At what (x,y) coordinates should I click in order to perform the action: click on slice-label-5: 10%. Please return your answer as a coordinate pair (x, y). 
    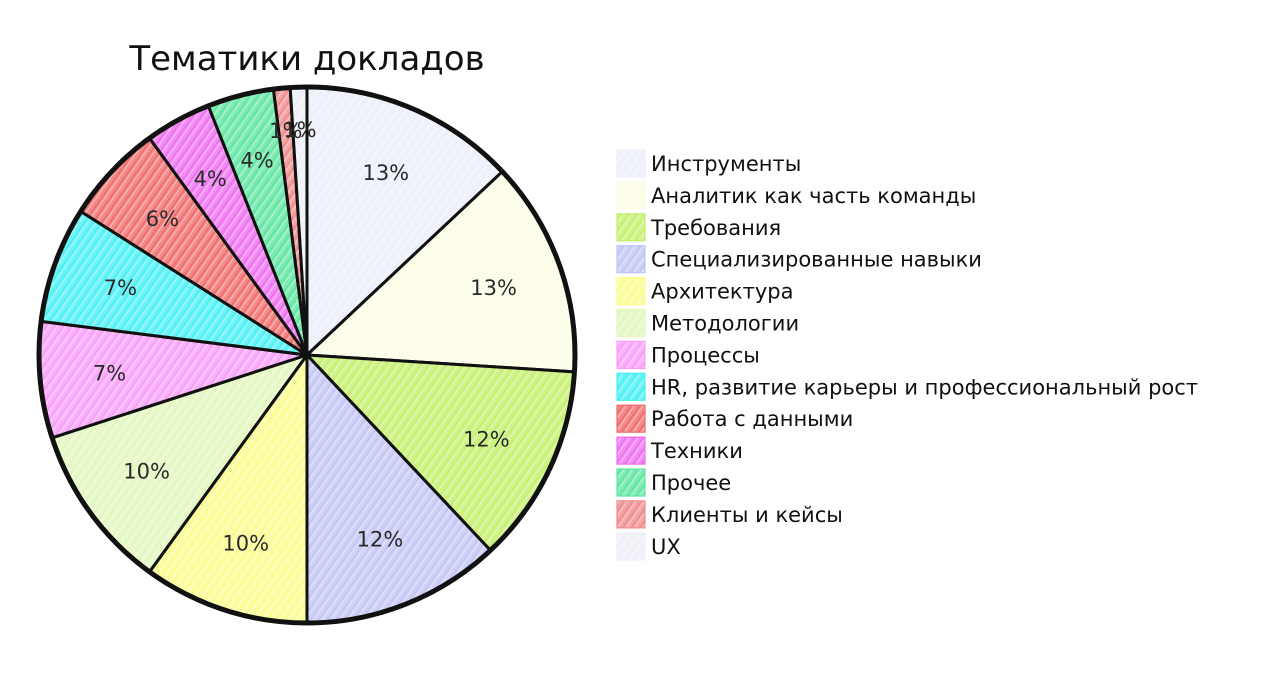
    Looking at the image, I should click on (245, 544).